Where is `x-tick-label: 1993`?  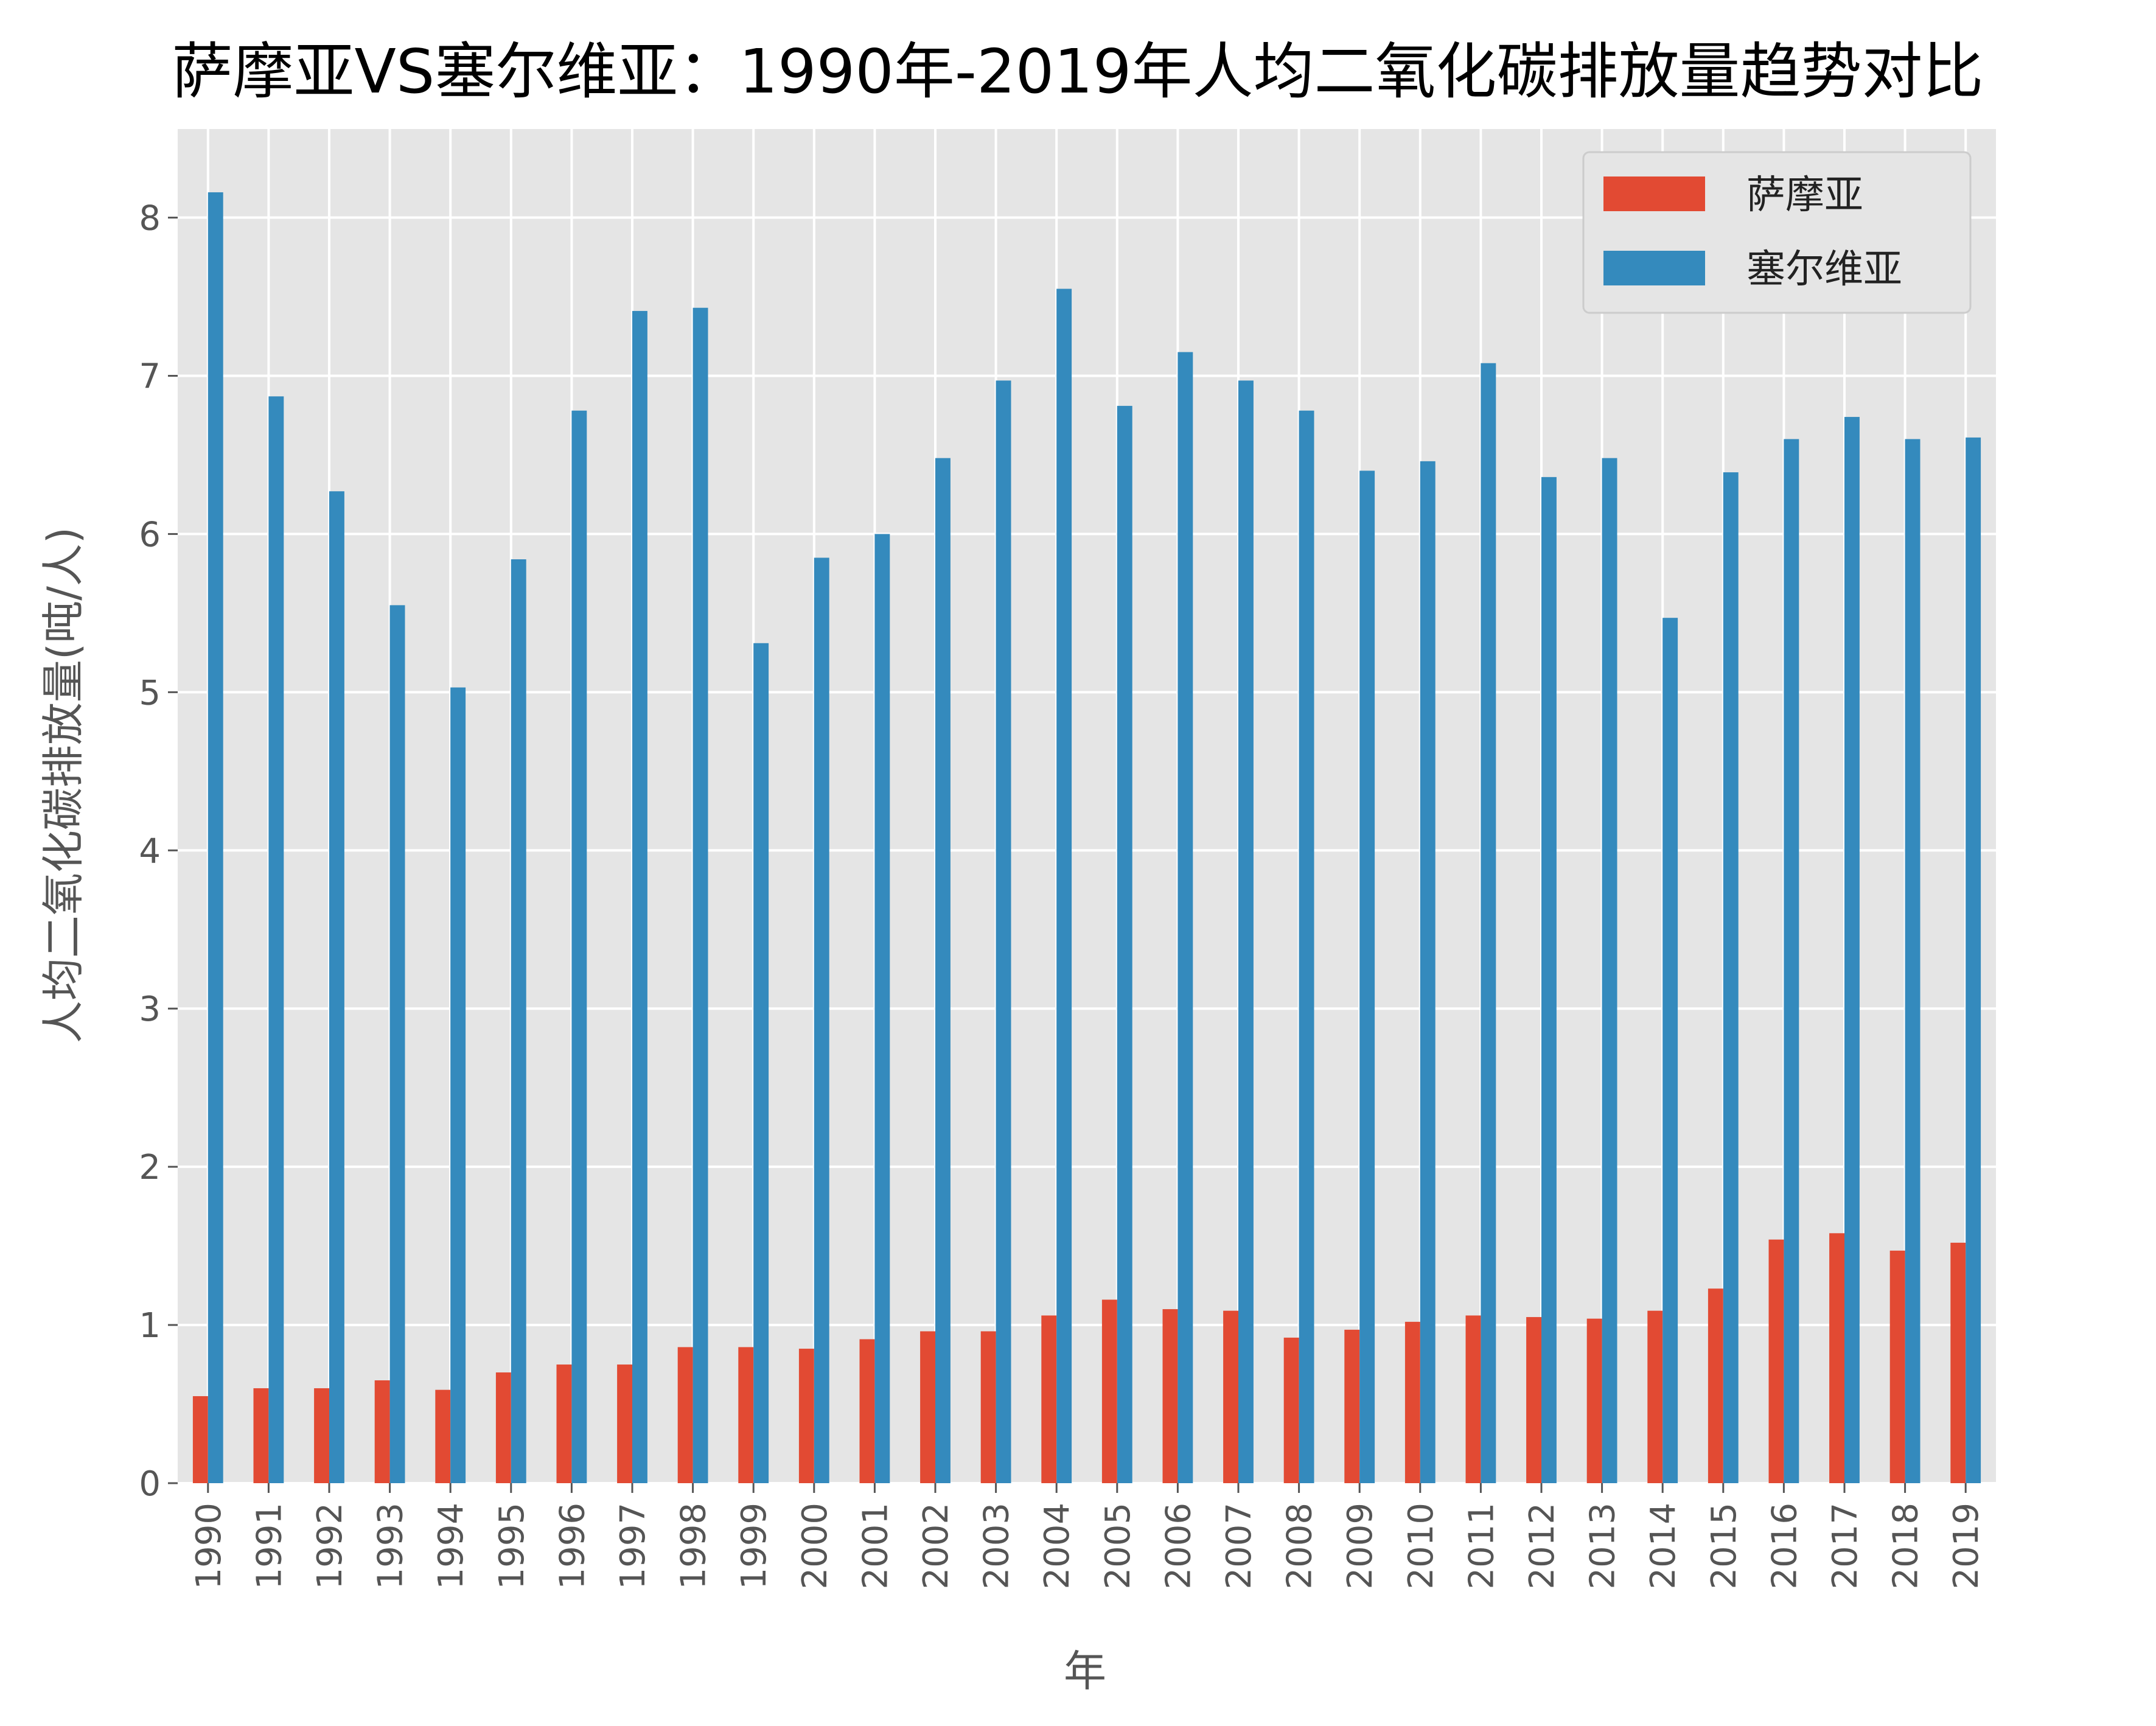
x-tick-label: 1993 is located at coordinates (391, 1547).